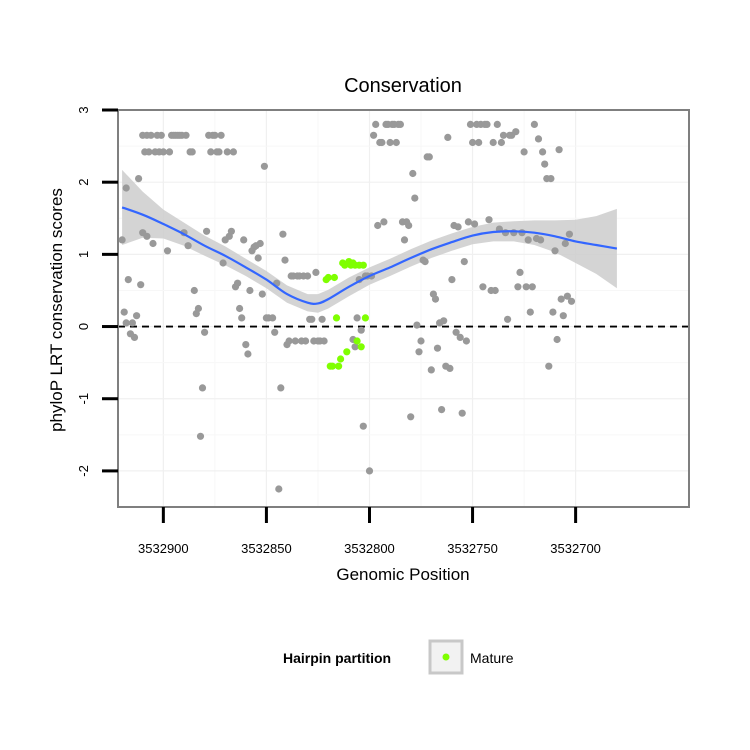 This screenshot has height=750, width=750. What do you see at coordinates (369, 255) in the screenshot?
I see `smooth-curve-layer` at bounding box center [369, 255].